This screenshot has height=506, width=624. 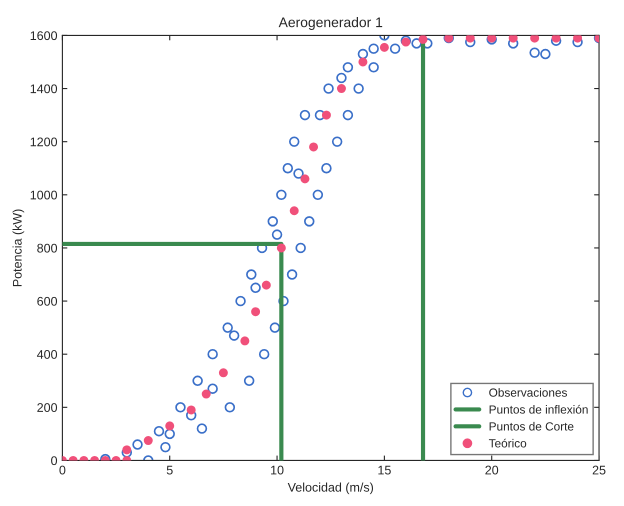 What do you see at coordinates (44, 35) in the screenshot?
I see `y-tick-label: 1600` at bounding box center [44, 35].